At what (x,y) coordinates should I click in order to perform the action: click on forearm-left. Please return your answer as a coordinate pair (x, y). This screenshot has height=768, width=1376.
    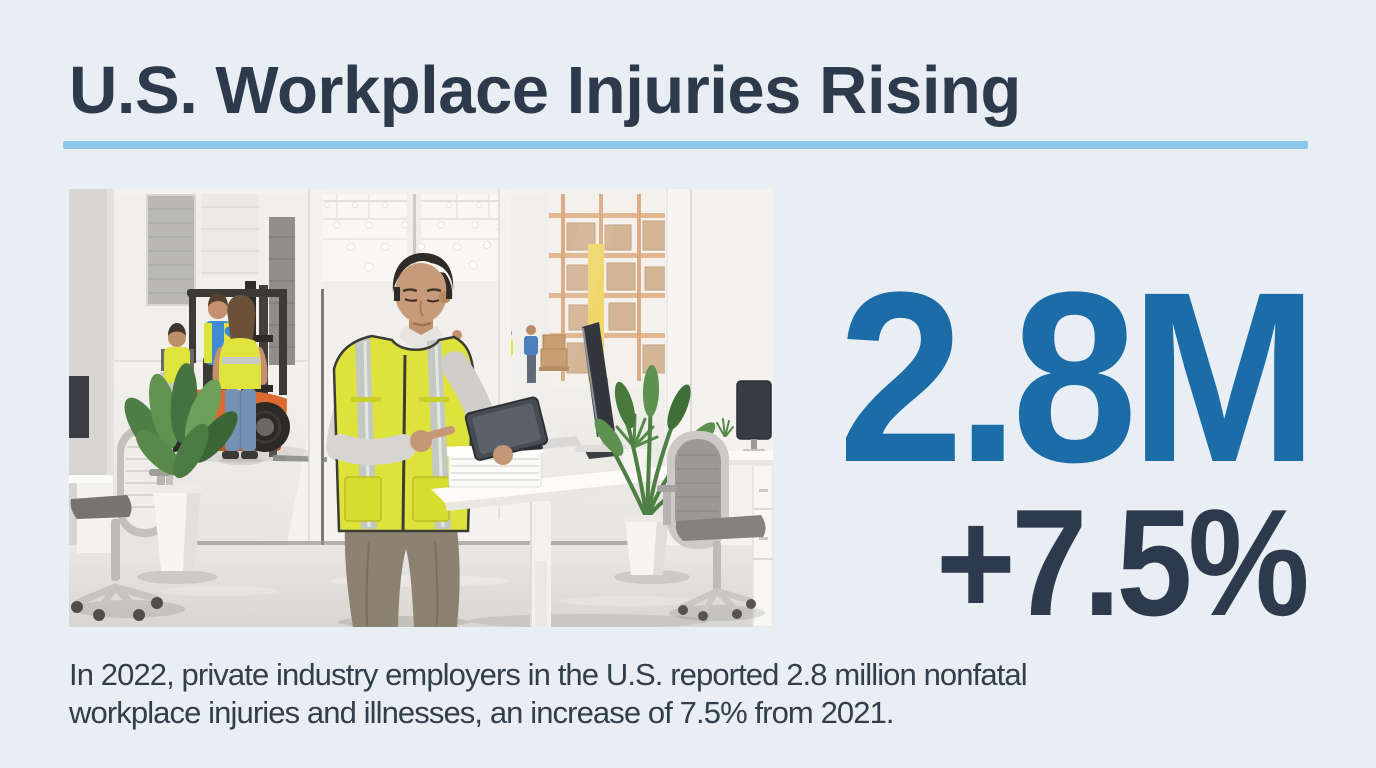
    Looking at the image, I should click on (372, 449).